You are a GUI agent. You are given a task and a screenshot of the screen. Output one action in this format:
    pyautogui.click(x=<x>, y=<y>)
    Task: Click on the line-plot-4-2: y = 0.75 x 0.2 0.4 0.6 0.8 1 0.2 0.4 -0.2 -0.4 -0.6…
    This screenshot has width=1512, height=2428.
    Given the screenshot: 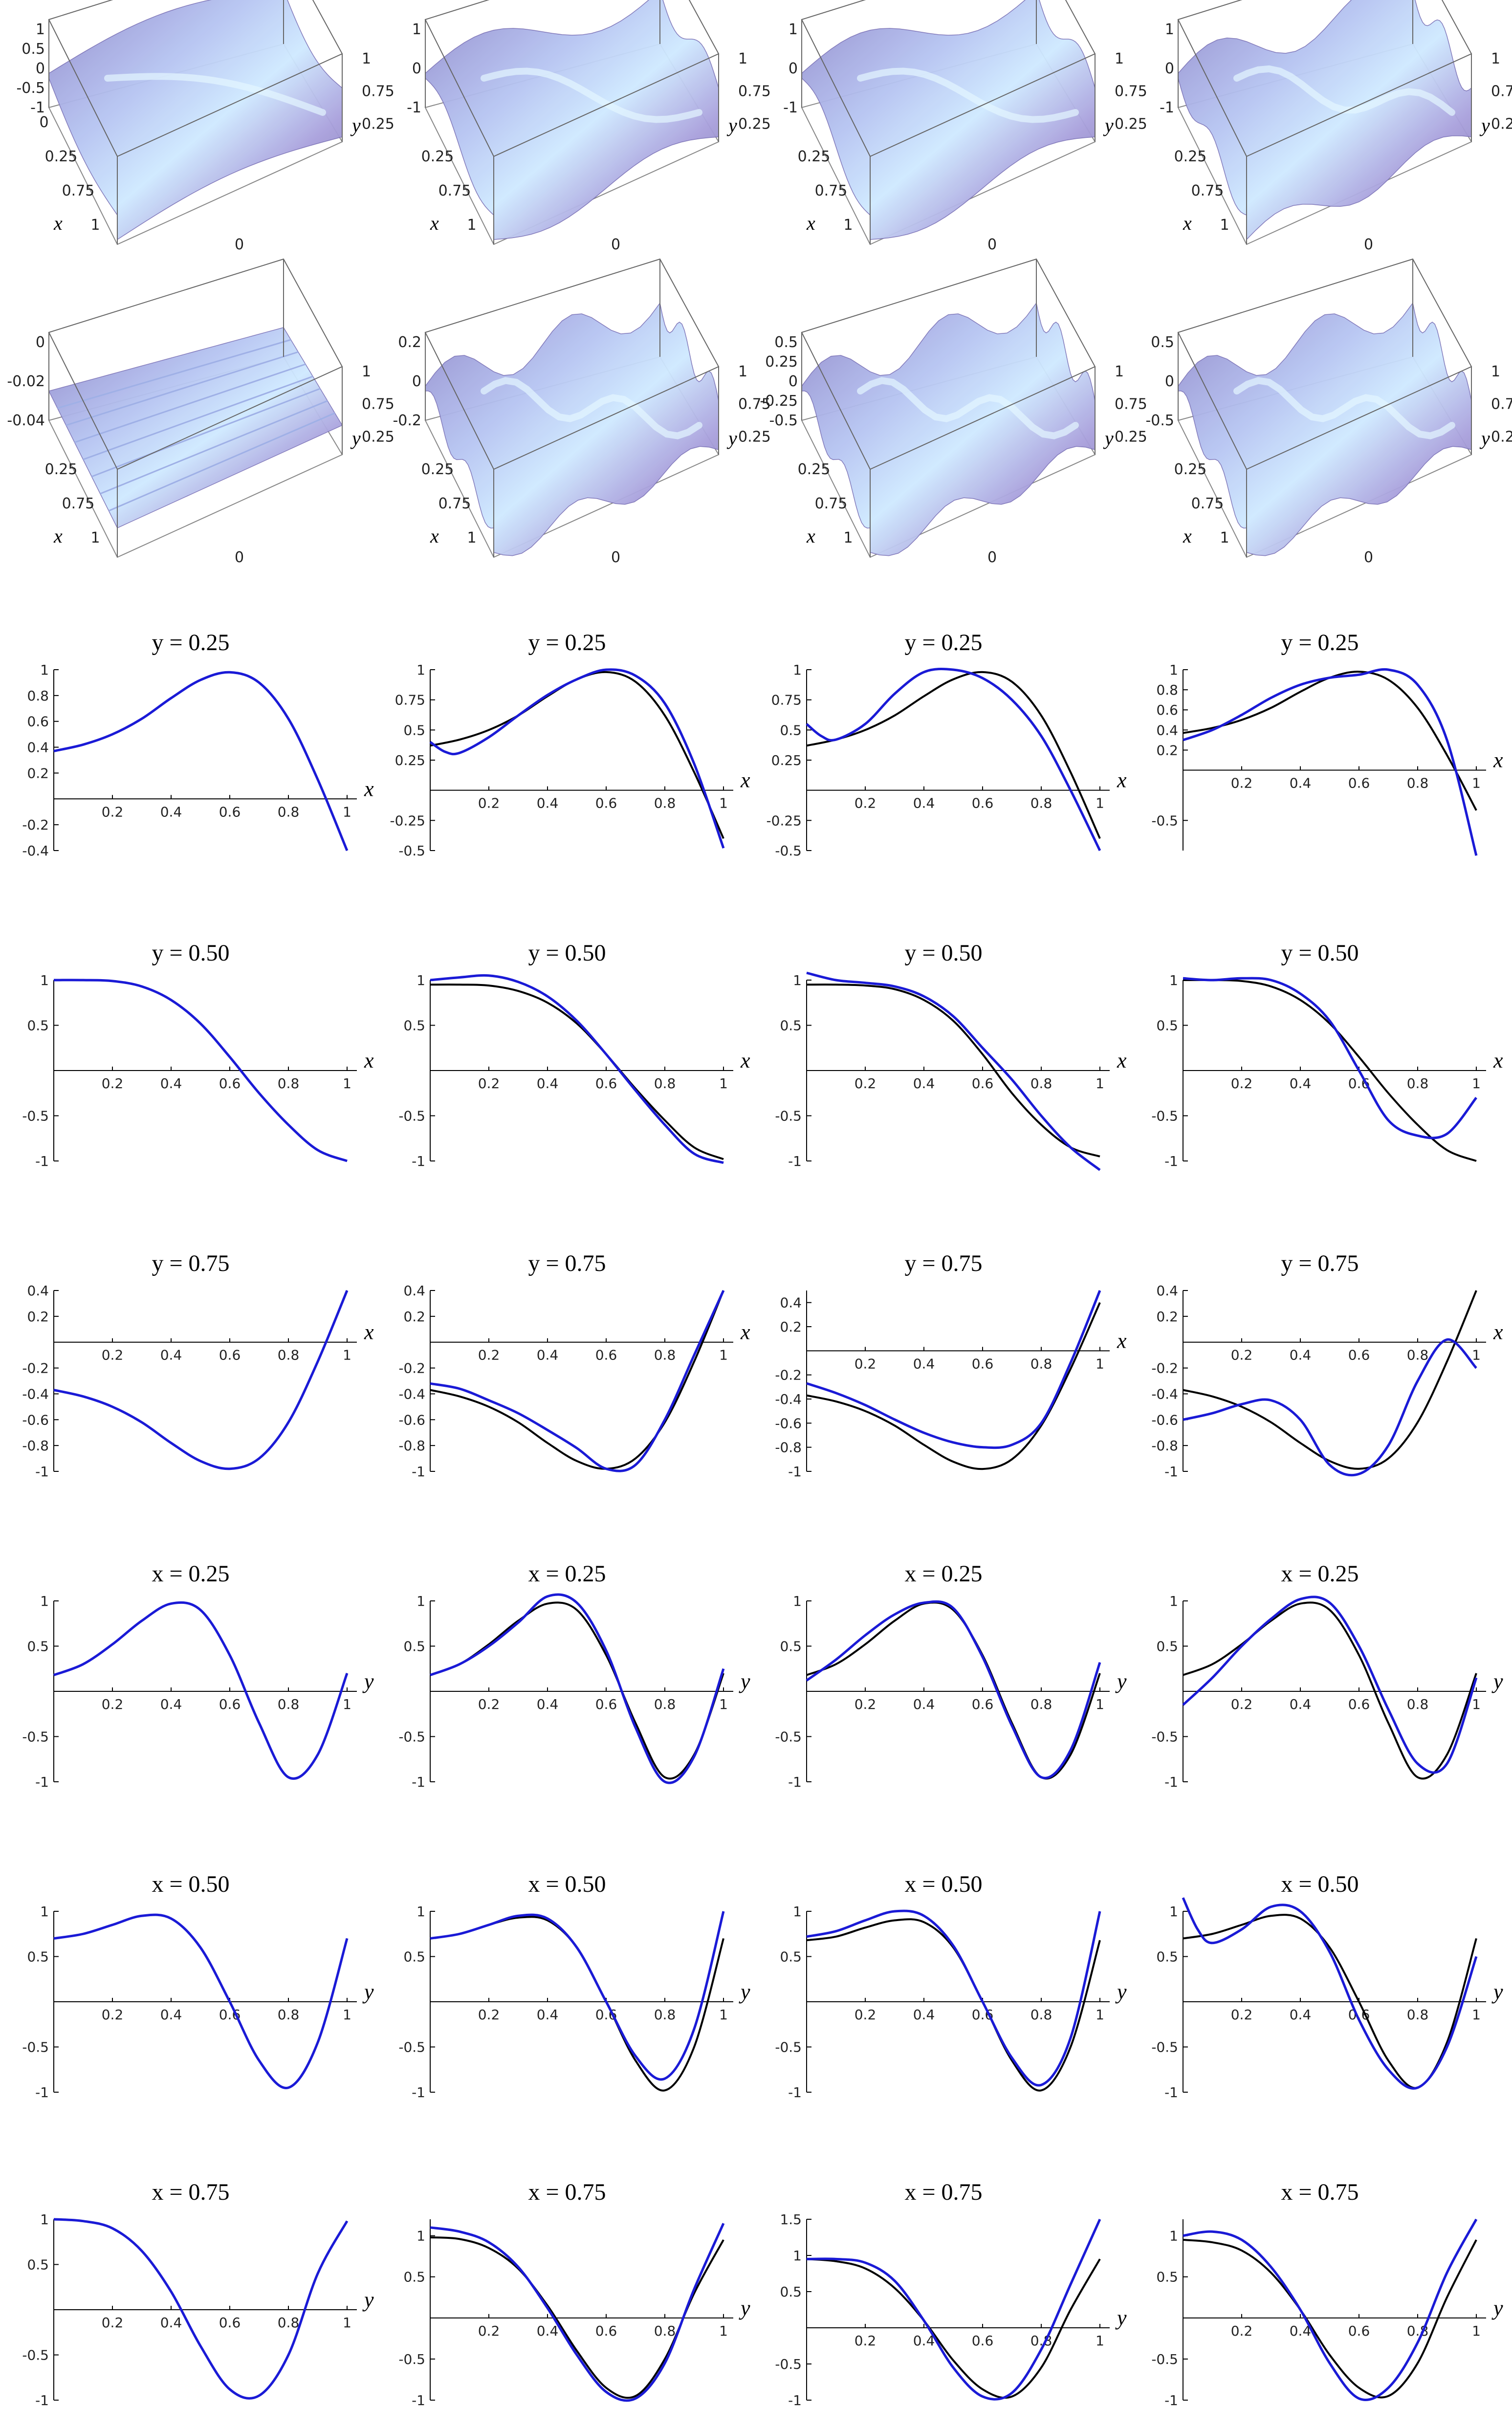 What is the action you would take?
    pyautogui.click(x=951, y=1365)
    